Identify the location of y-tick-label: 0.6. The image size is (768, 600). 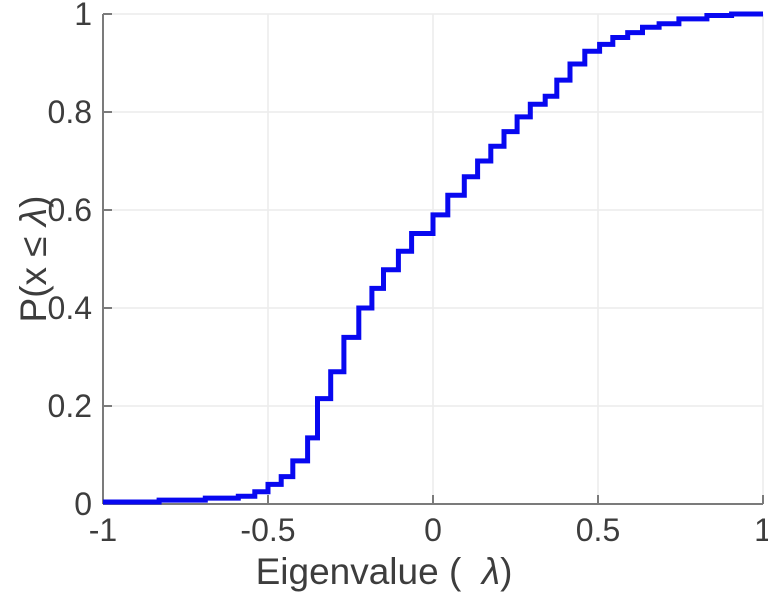
(69, 210).